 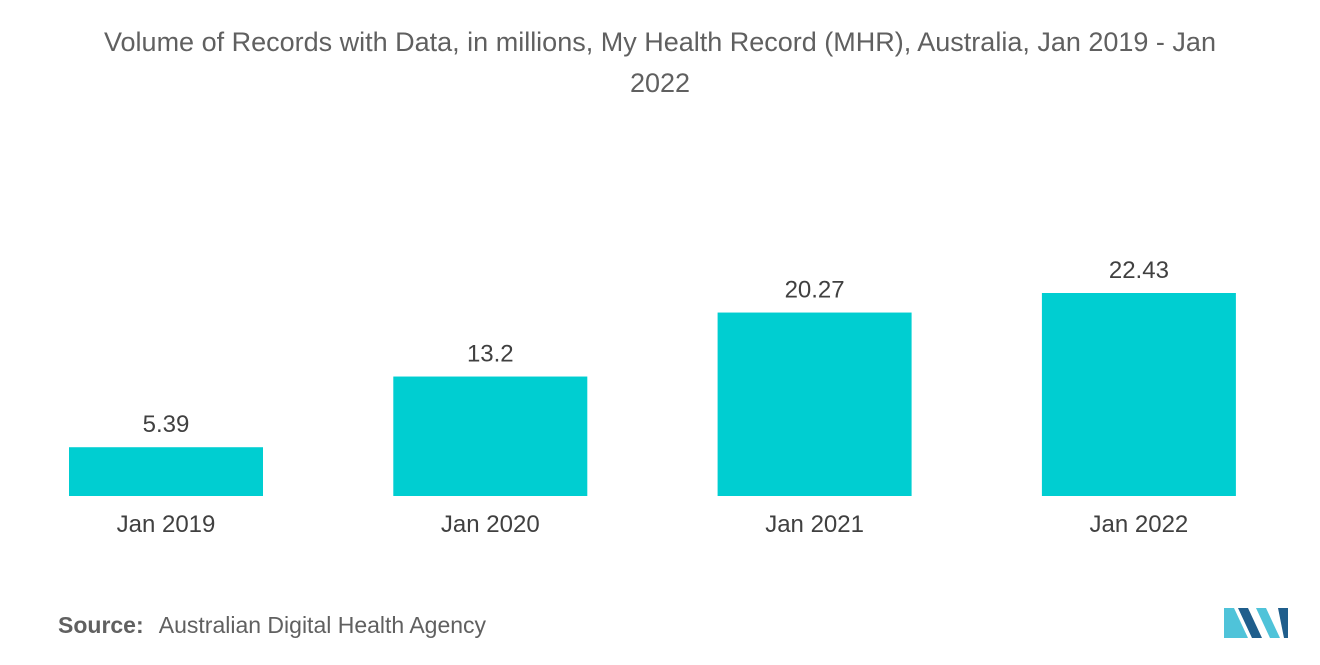 What do you see at coordinates (490, 436) in the screenshot?
I see `bar-jan-2020` at bounding box center [490, 436].